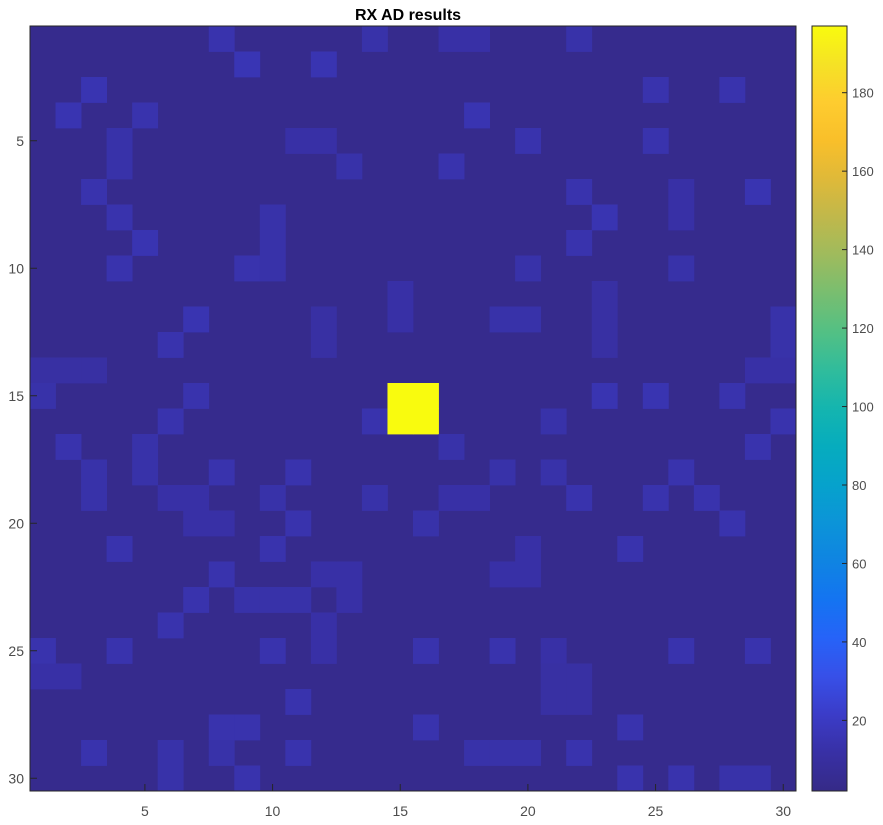 The width and height of the screenshot is (883, 825). I want to click on colorbar-tick-label: 60, so click(859, 563).